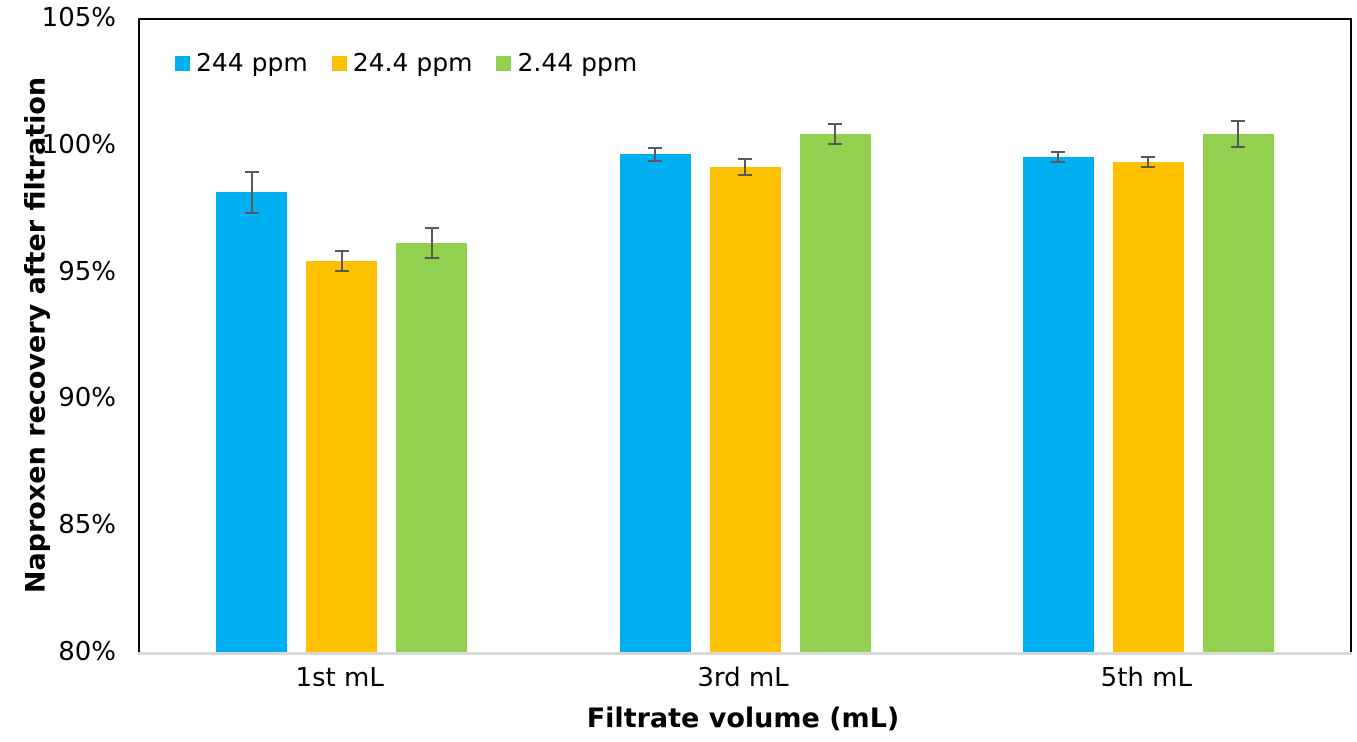 The height and width of the screenshot is (742, 1357). What do you see at coordinates (412, 62) in the screenshot?
I see `legend-label: 24.4 ppm` at bounding box center [412, 62].